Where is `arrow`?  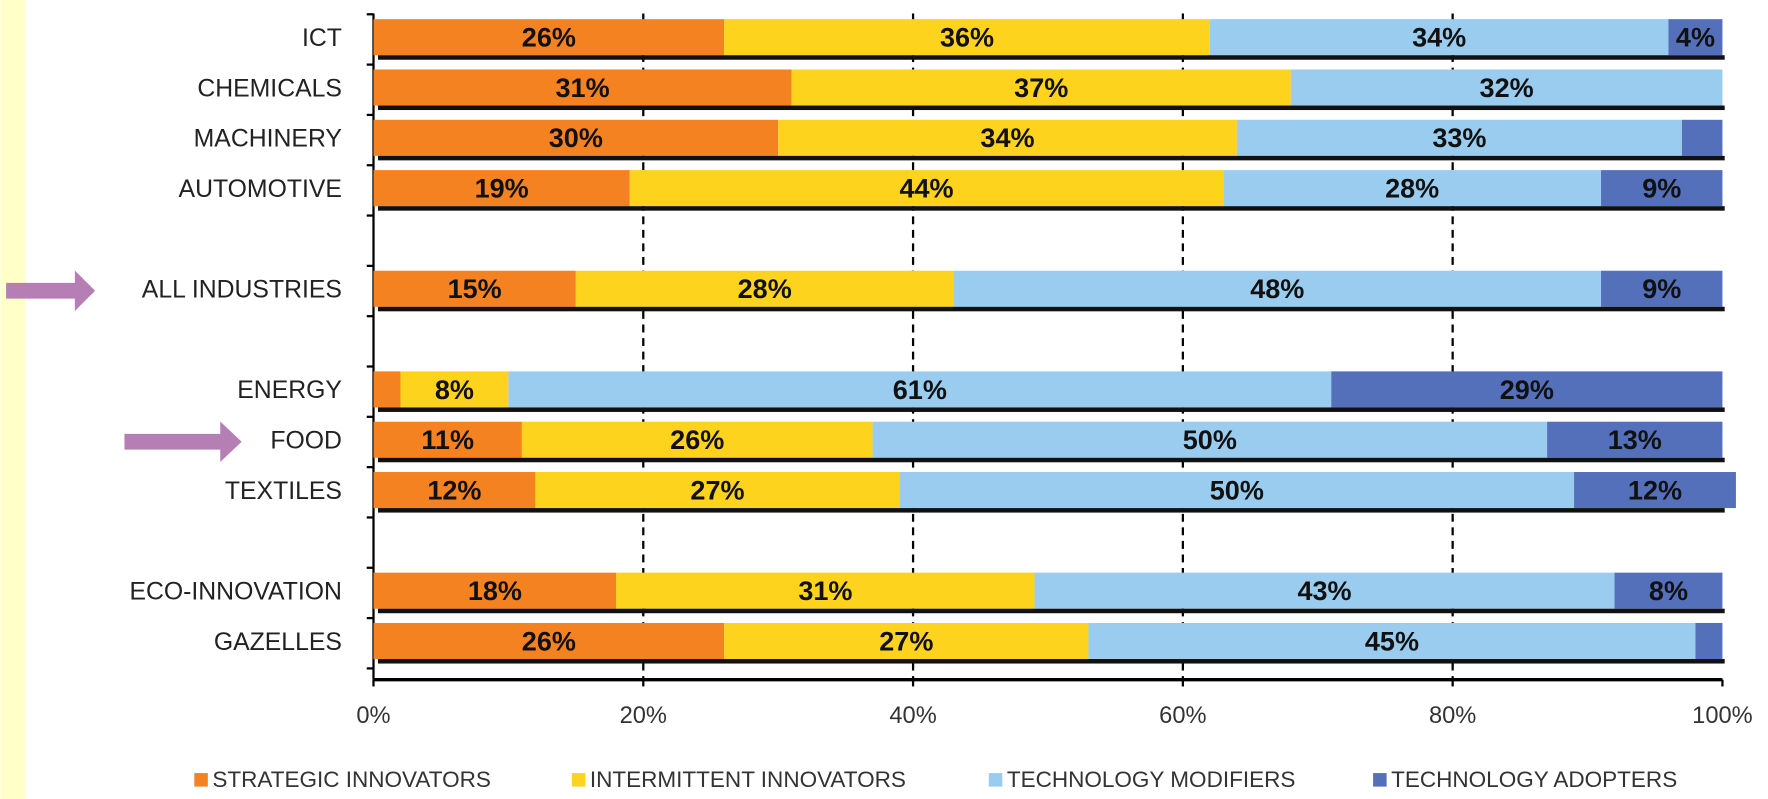
arrow is located at coordinates (51, 291).